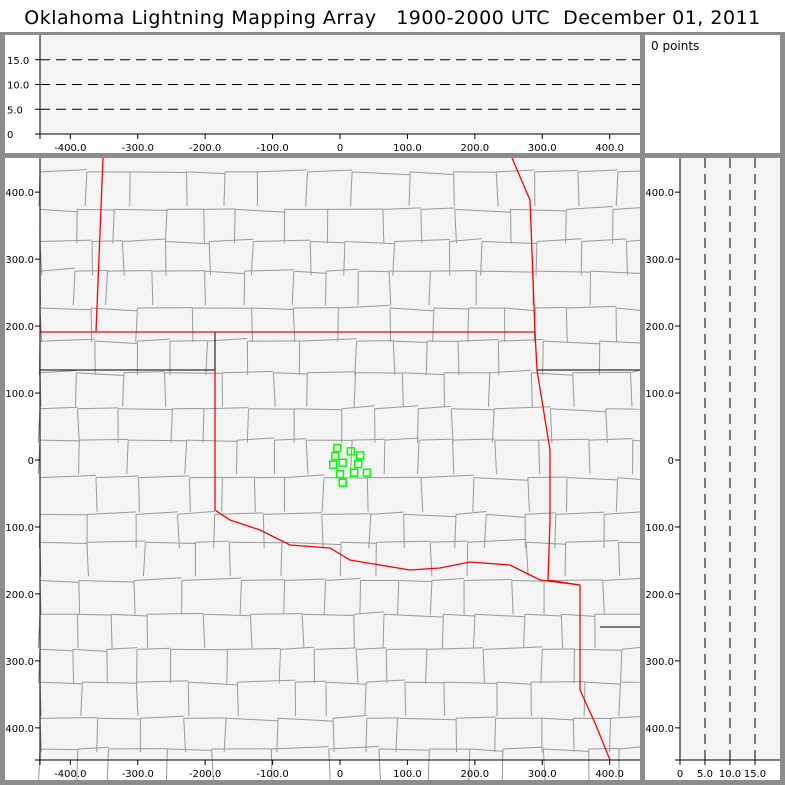 The image size is (785, 785). What do you see at coordinates (755, 774) in the screenshot?
I see `x-tick-label: 15.0` at bounding box center [755, 774].